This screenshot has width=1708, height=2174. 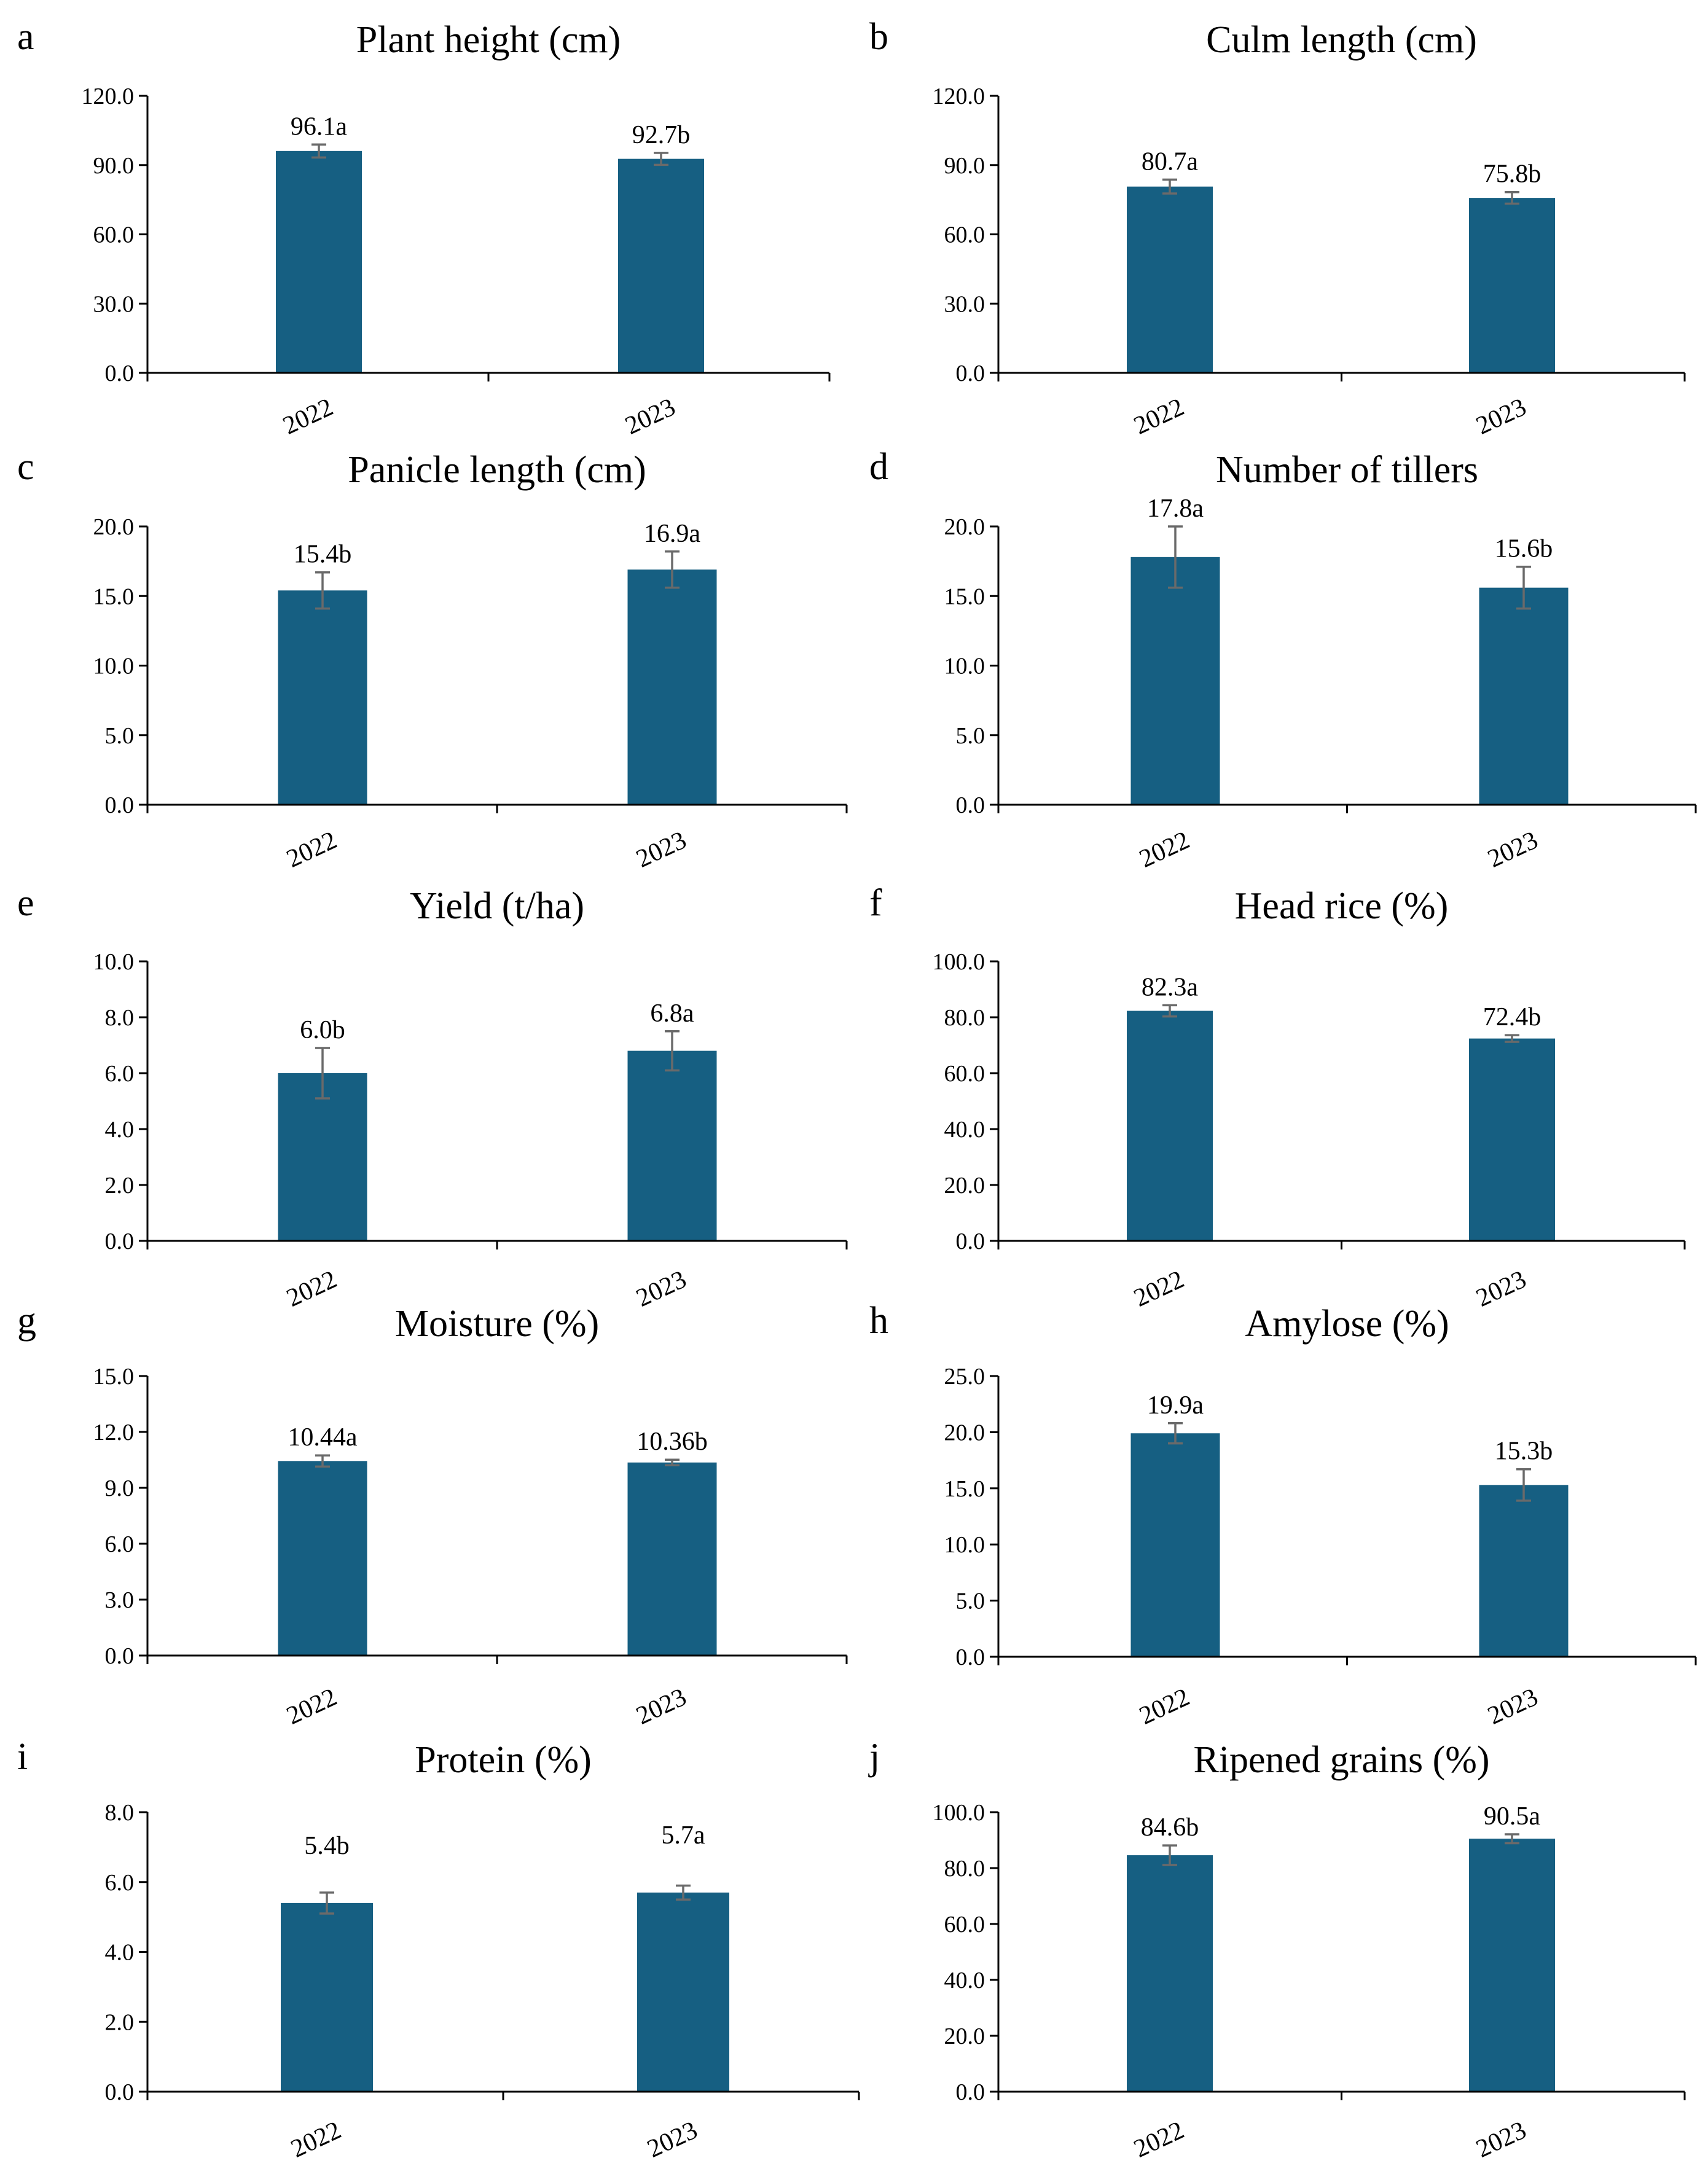 I want to click on data-label: 92.7b, so click(x=661, y=135).